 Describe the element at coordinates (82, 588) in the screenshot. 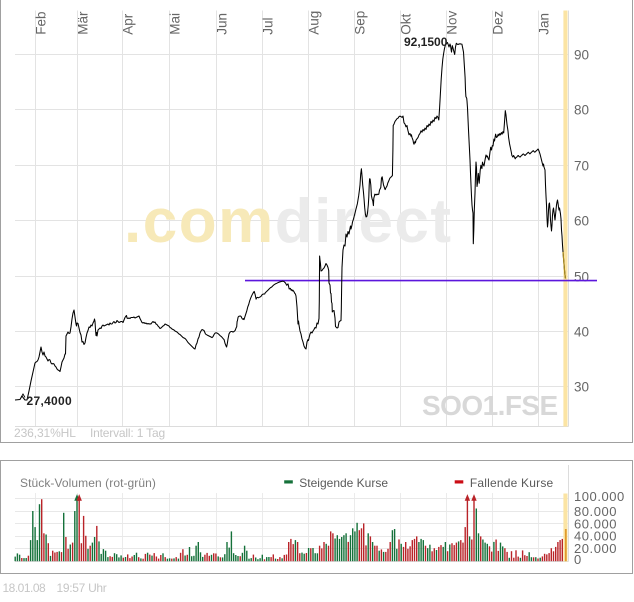

I see `svg-text: 19:57 Uhr` at that location.